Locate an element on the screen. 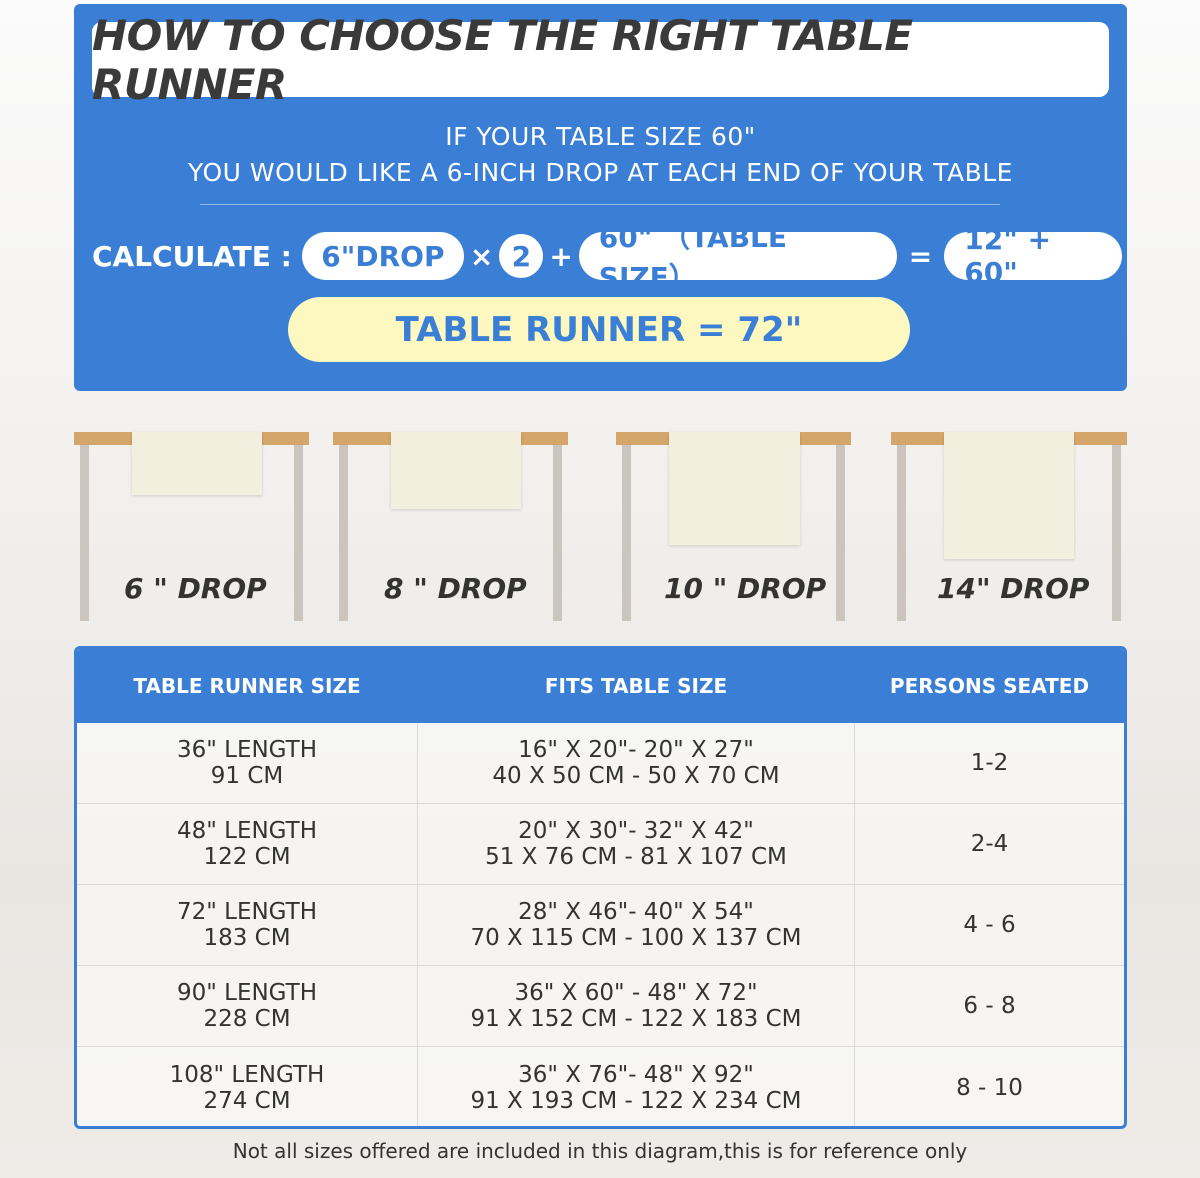 This screenshot has width=1200, height=1178. size-cm: 274 CM is located at coordinates (247, 1100).